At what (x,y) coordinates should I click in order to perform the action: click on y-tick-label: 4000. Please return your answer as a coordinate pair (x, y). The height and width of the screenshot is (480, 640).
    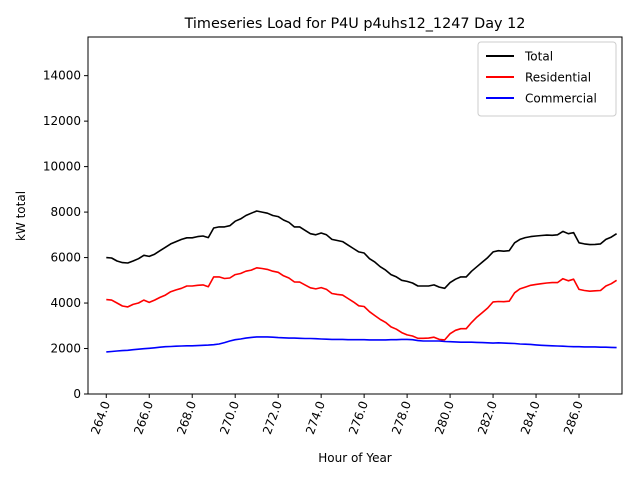
    Looking at the image, I should click on (65, 303).